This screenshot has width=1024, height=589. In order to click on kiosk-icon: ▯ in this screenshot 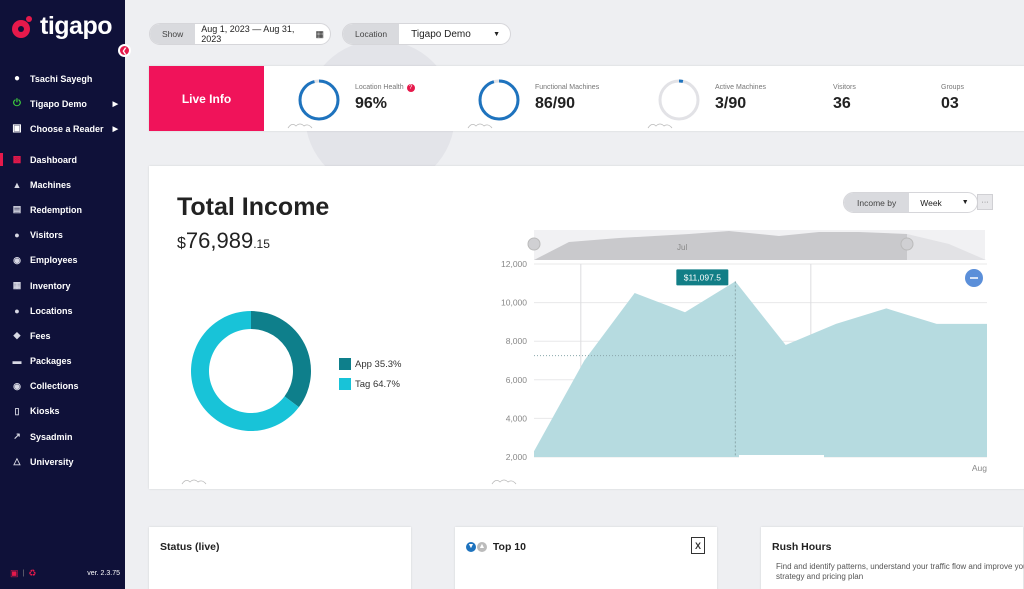, I will do `click(17, 410)`.